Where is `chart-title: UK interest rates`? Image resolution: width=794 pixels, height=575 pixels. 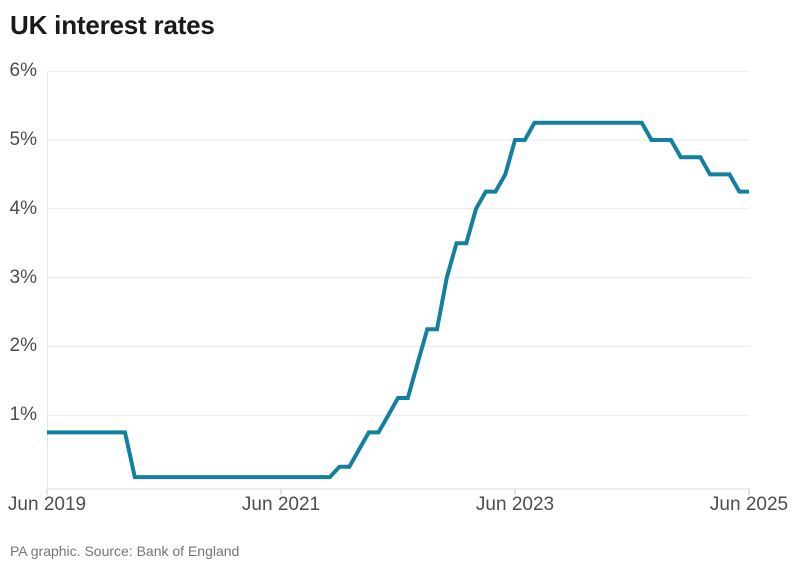
chart-title: UK interest rates is located at coordinates (112, 25).